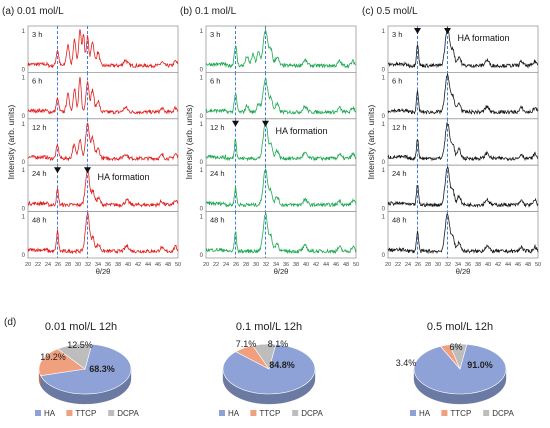 This screenshot has width=550, height=428. What do you see at coordinates (50, 413) in the screenshot?
I see `legend-label: HA` at bounding box center [50, 413].